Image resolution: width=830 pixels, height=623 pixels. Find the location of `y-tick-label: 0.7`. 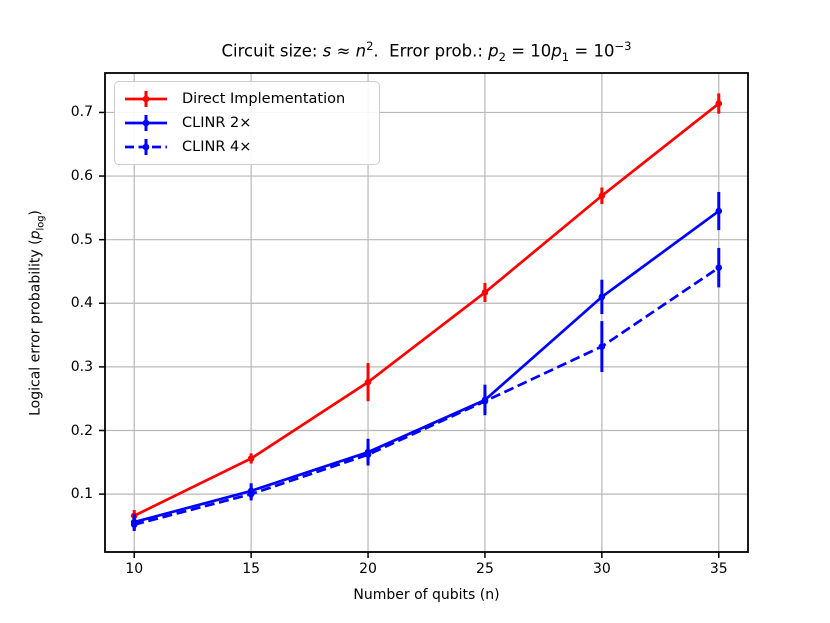

y-tick-label: 0.7 is located at coordinates (81, 112).